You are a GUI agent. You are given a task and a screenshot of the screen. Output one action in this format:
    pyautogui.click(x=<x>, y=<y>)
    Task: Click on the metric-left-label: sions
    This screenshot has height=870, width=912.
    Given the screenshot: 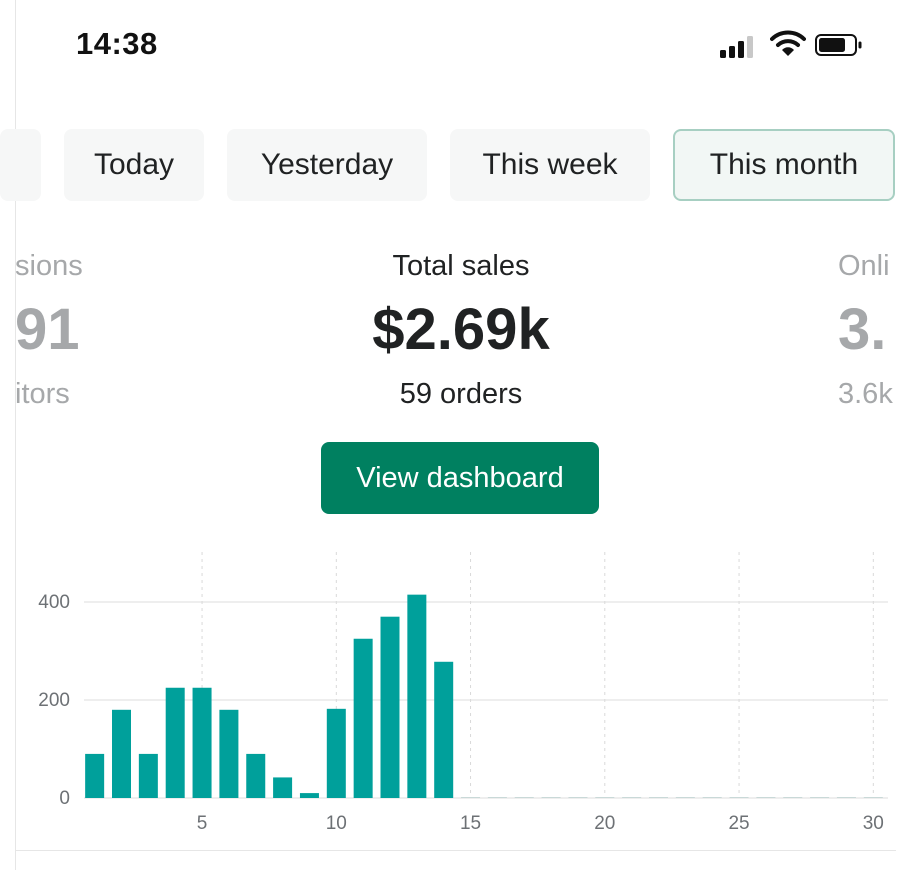 What is the action you would take?
    pyautogui.click(x=49, y=266)
    